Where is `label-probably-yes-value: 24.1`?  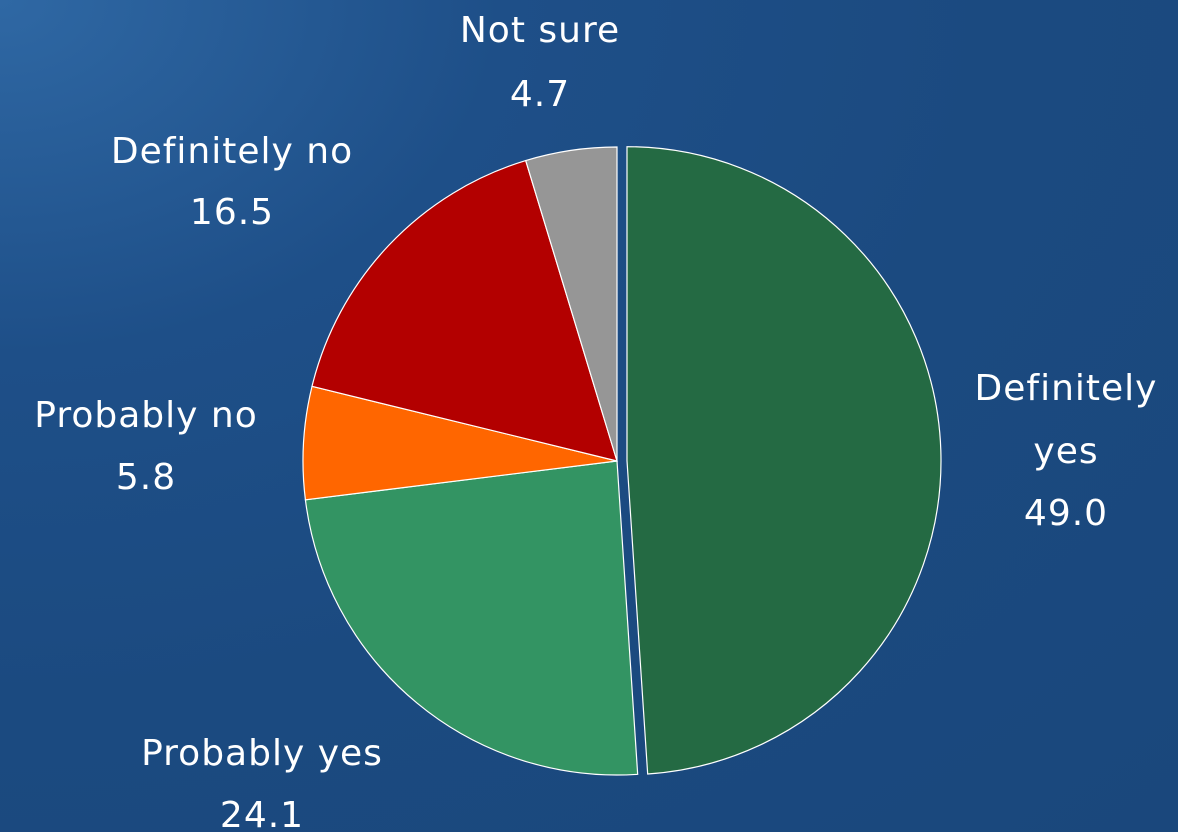
label-probably-yes-value: 24.1 is located at coordinates (262, 813).